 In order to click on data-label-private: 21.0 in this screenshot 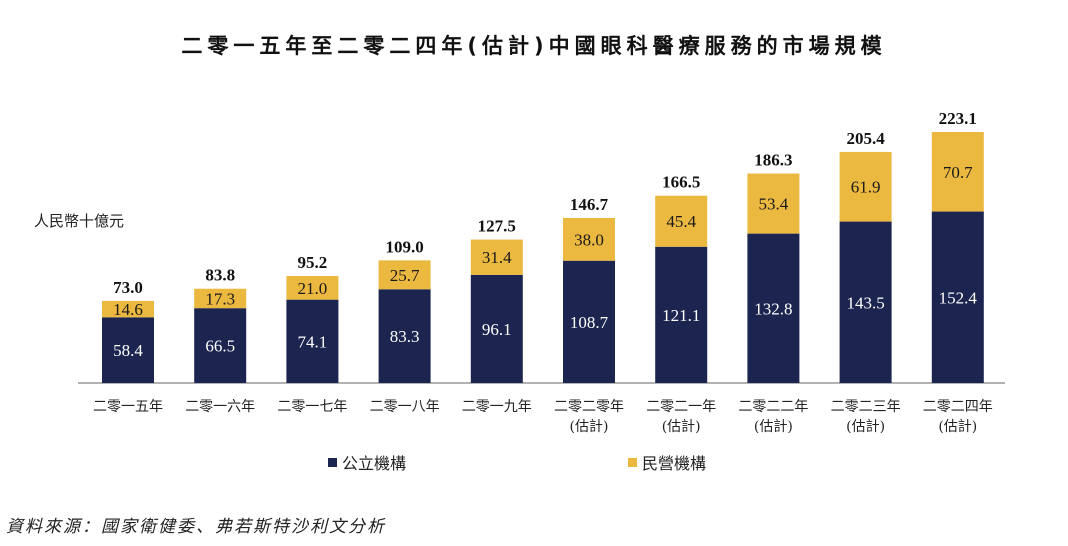, I will do `click(313, 288)`.